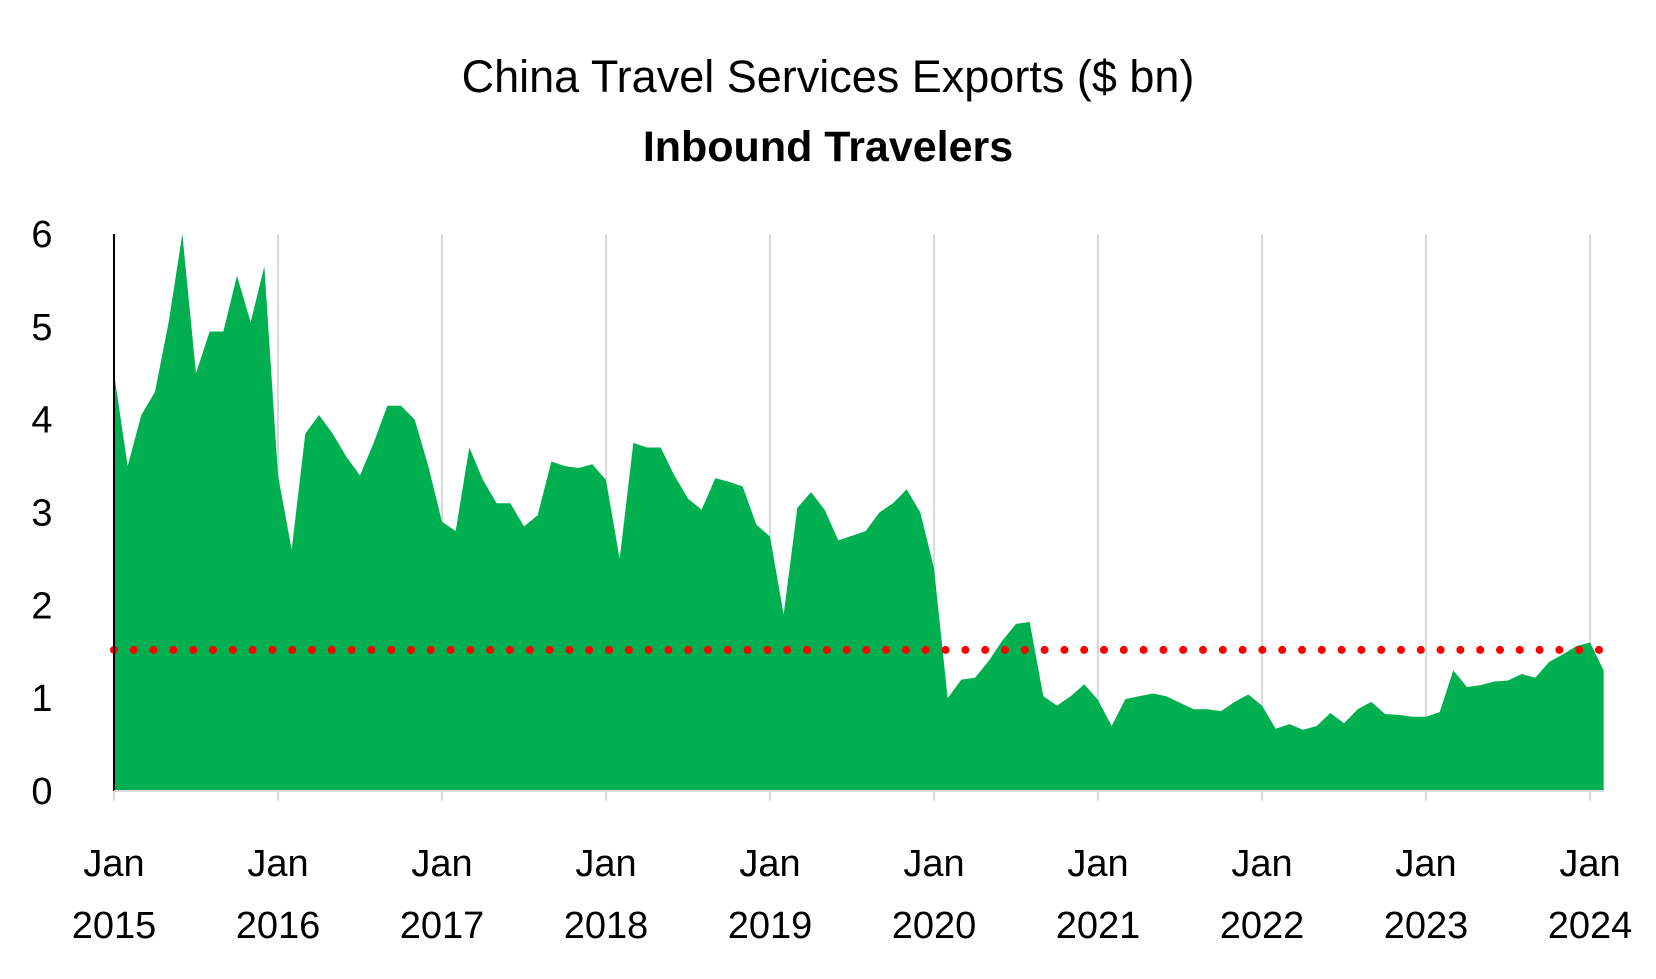 Image resolution: width=1656 pixels, height=979 pixels. What do you see at coordinates (1098, 895) in the screenshot?
I see `x-tick-label: Jan 2021` at bounding box center [1098, 895].